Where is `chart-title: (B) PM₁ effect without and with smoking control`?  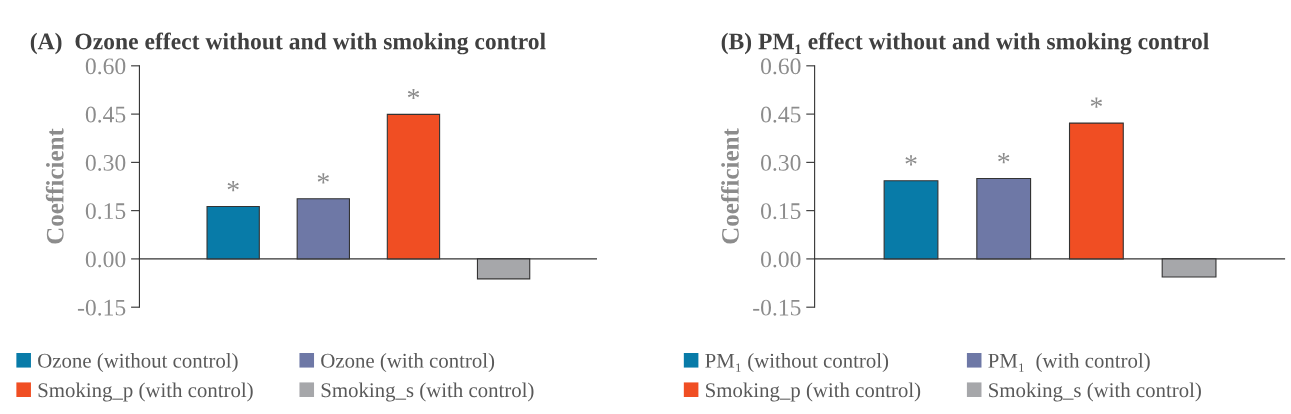
chart-title: (B) PM₁ effect without and with smoking control is located at coordinates (965, 43).